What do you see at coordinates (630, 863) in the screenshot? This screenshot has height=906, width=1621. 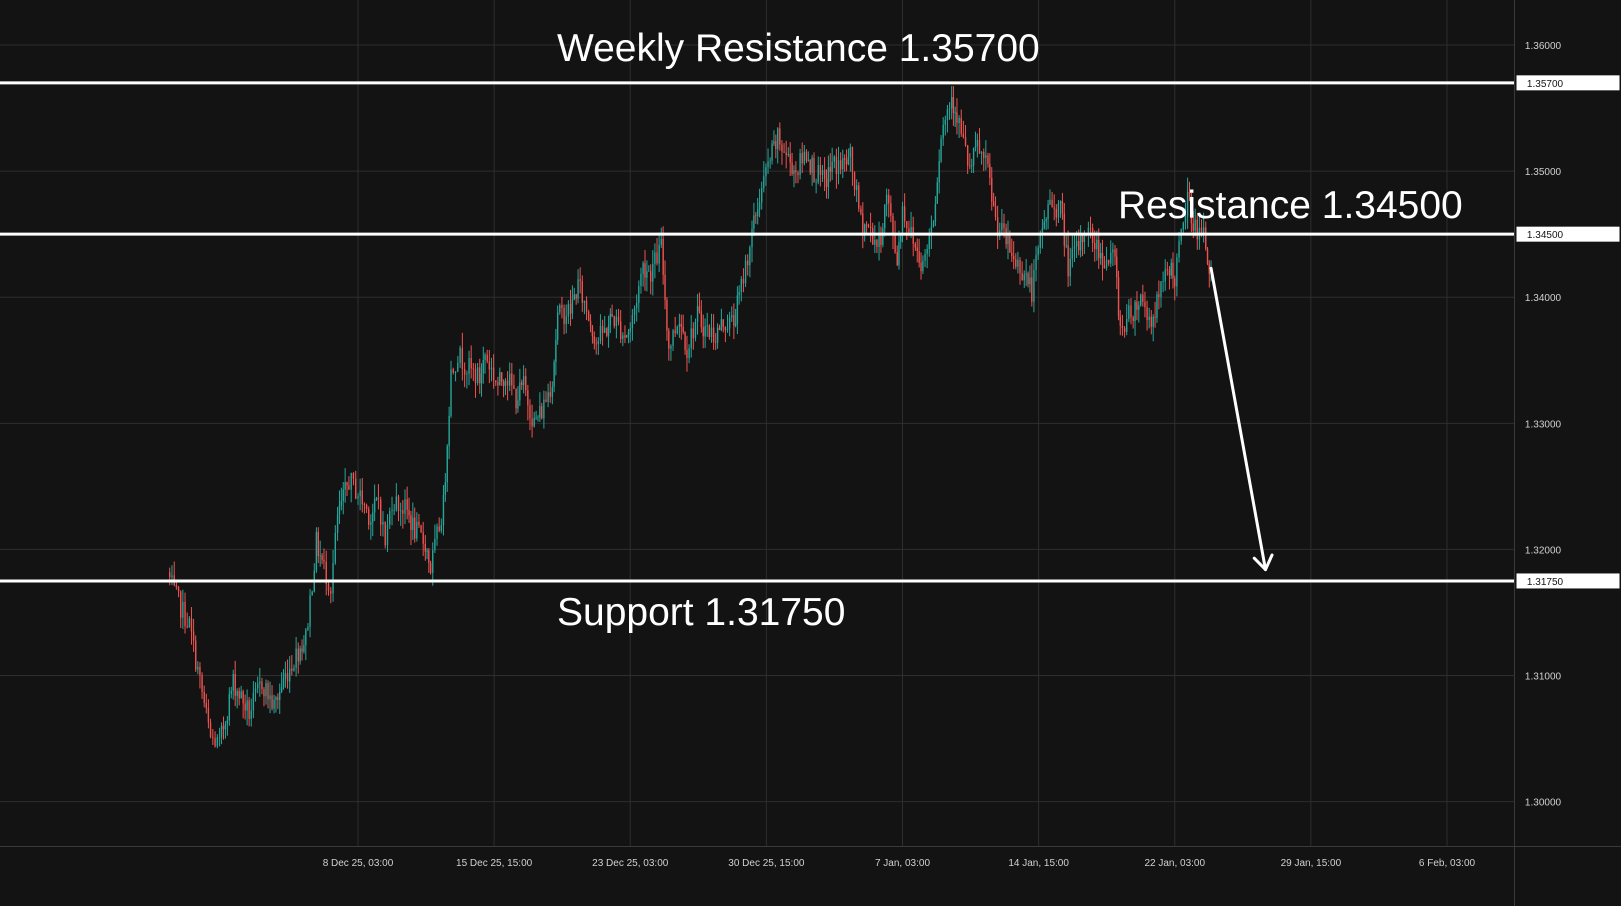 I see `x-tick-label: 23 Dec 25, 03:00` at bounding box center [630, 863].